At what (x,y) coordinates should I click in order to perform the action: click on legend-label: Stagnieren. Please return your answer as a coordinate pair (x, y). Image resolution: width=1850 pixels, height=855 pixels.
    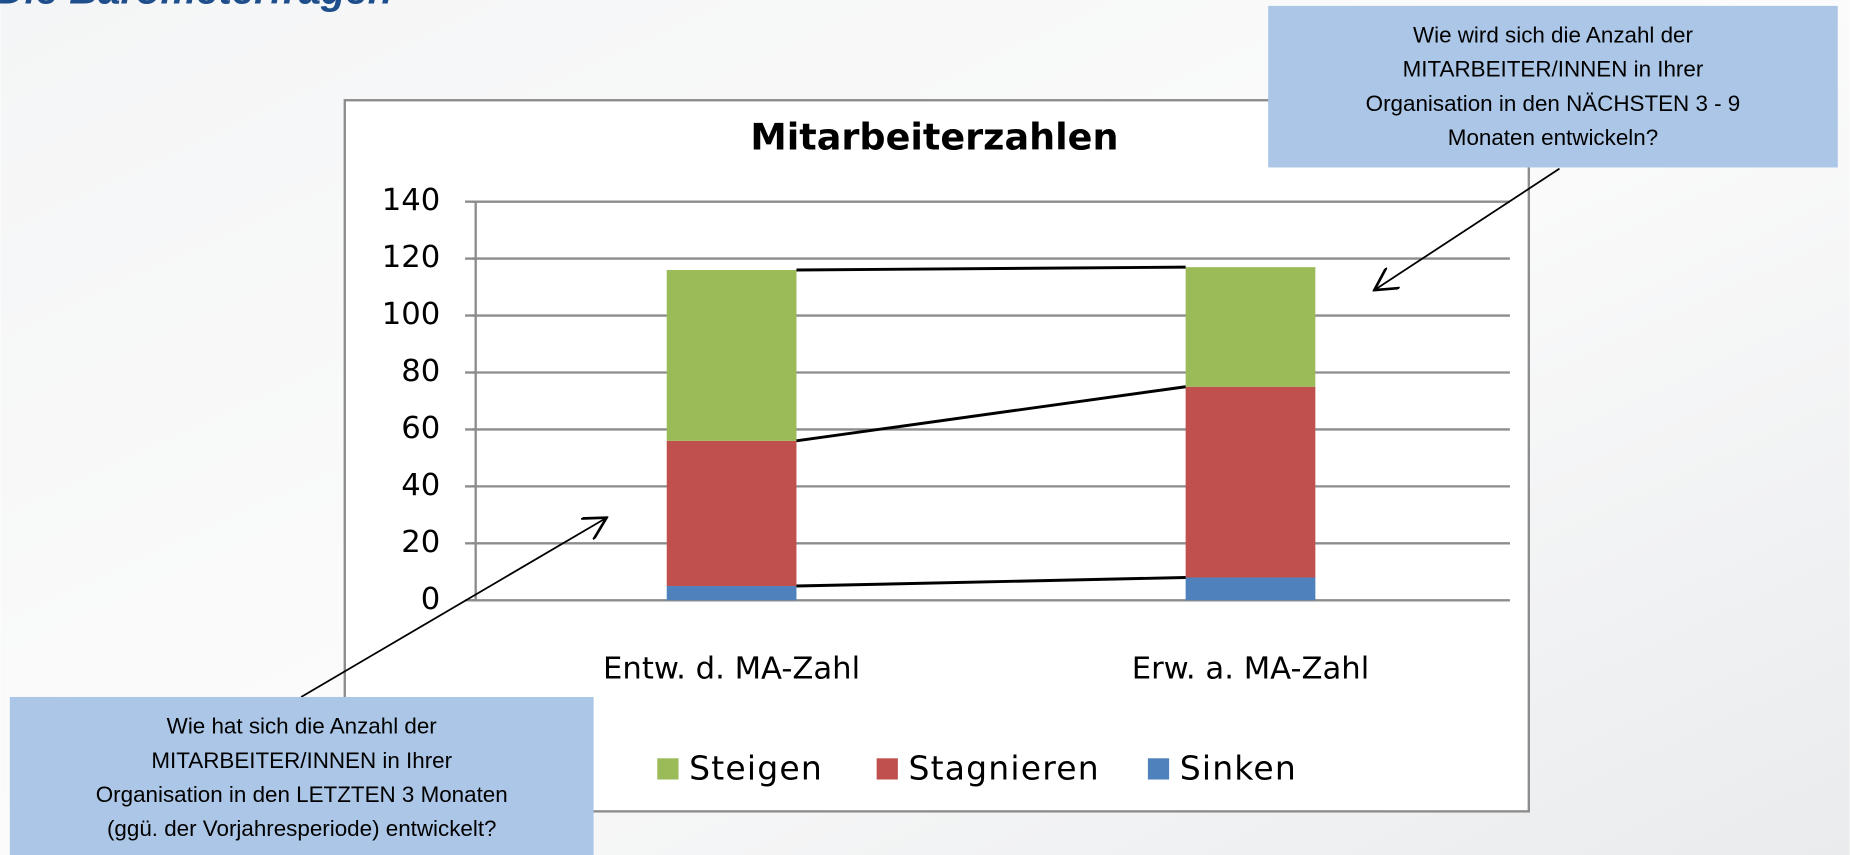
    Looking at the image, I should click on (1003, 768).